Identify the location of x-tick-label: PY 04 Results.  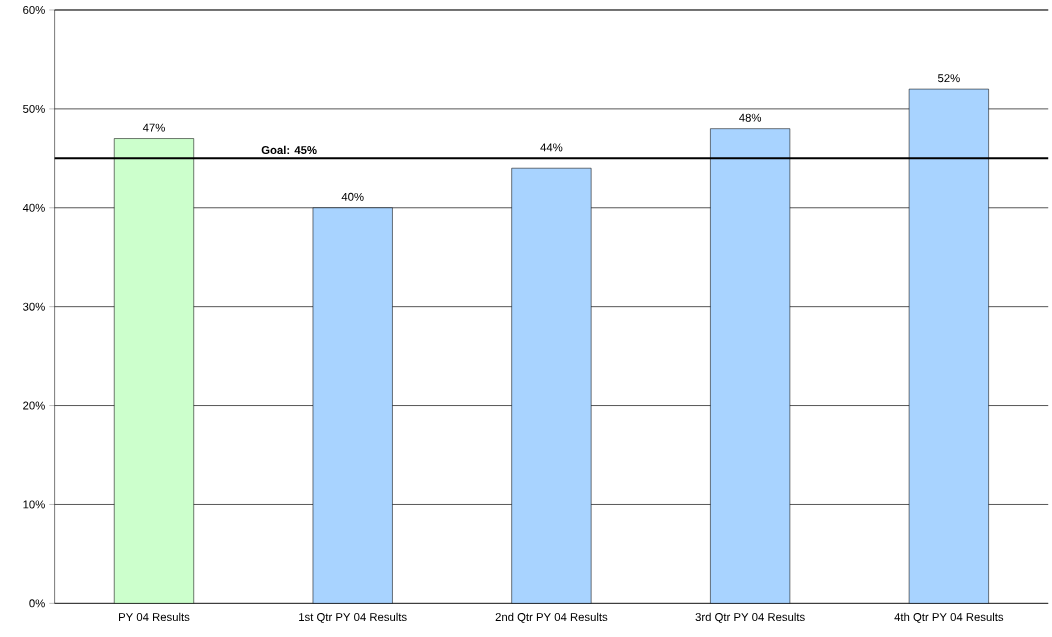
(154, 616).